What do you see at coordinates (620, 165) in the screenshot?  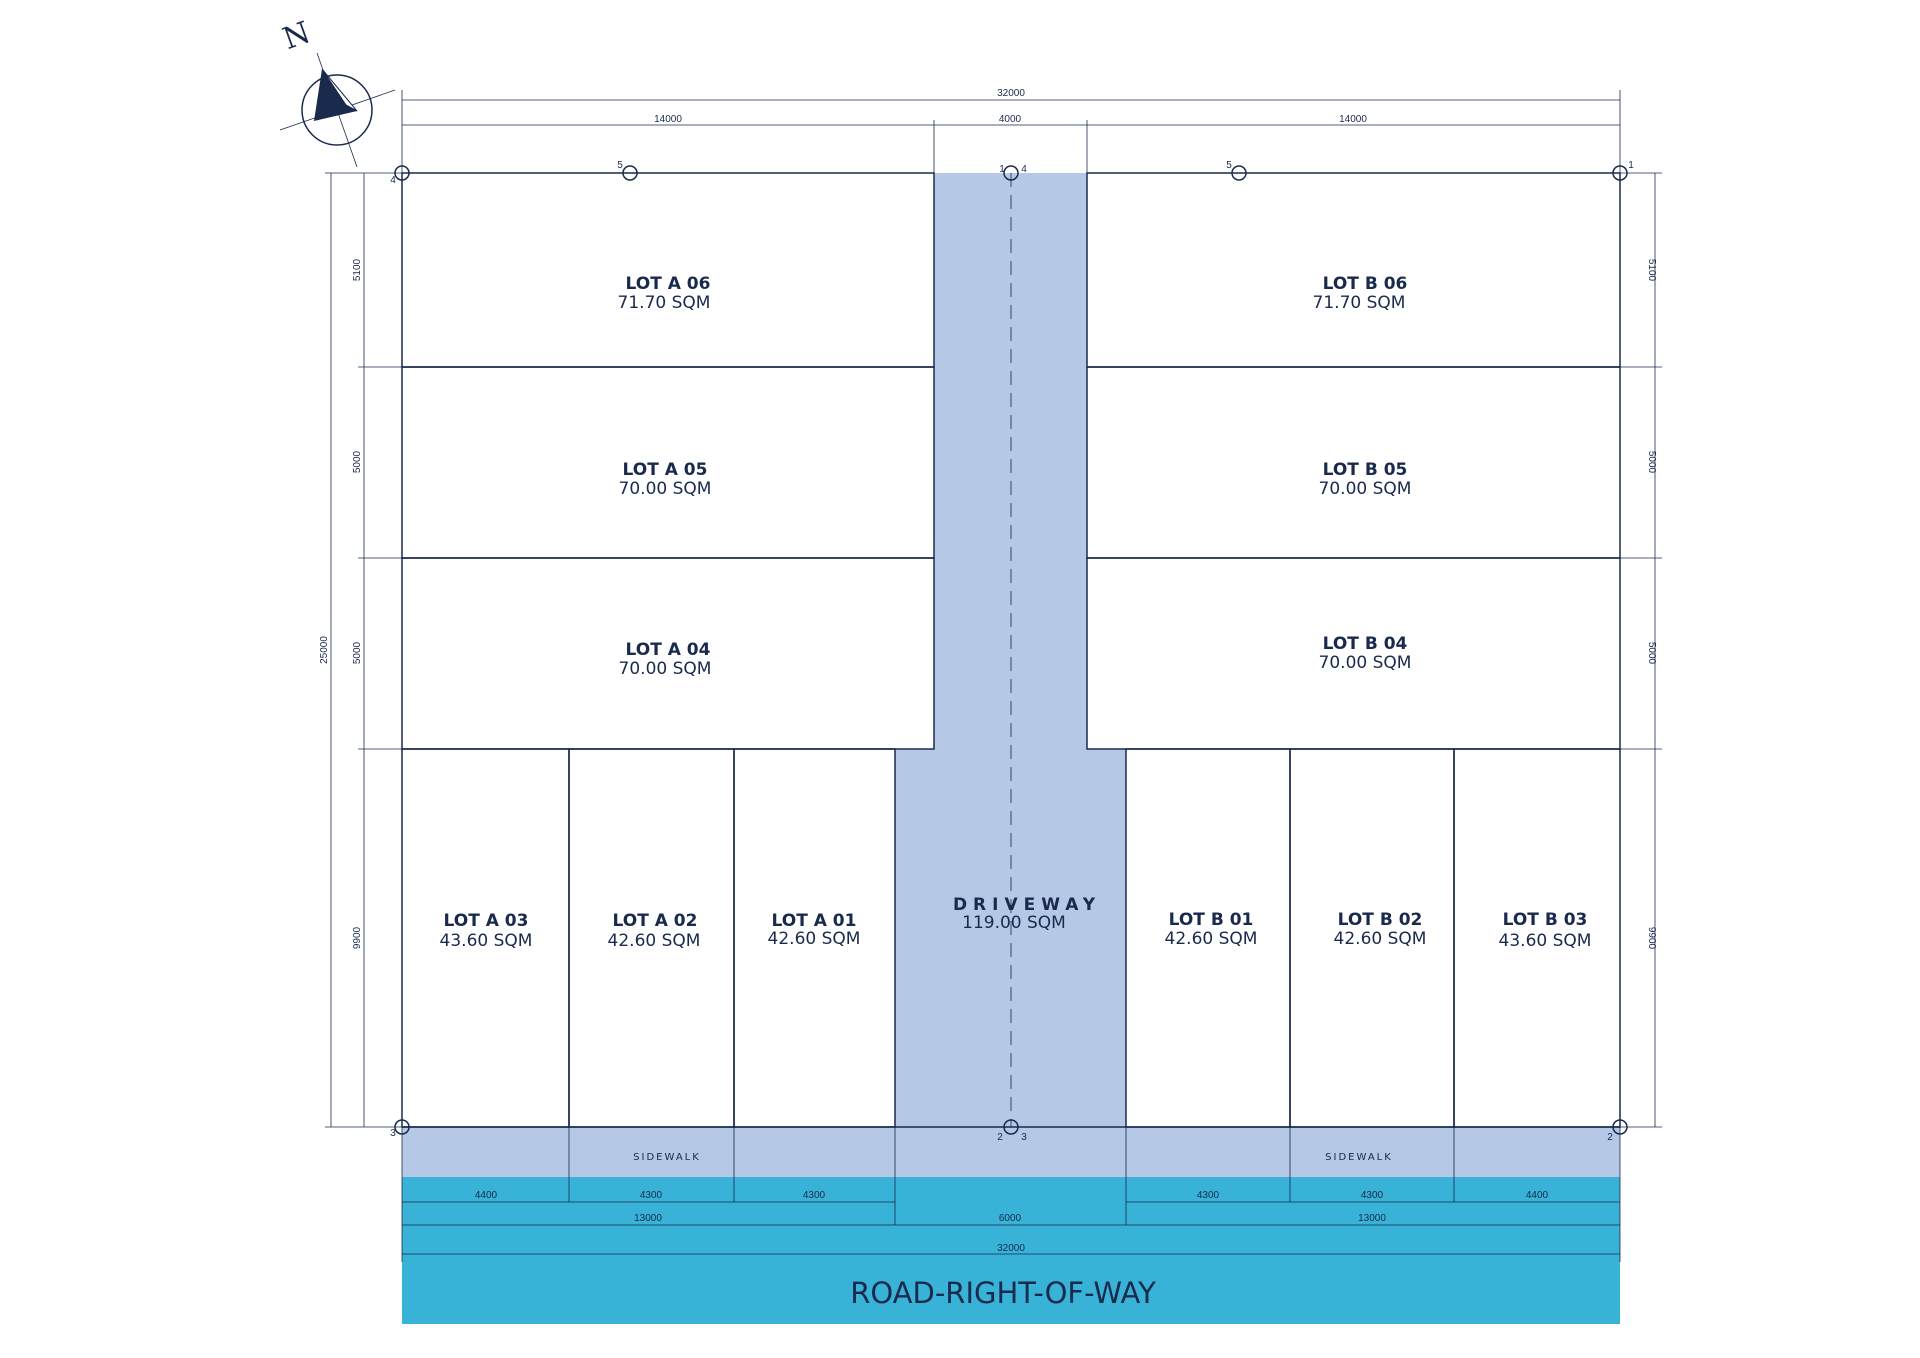 I see `mark-top-left-mid: 5` at bounding box center [620, 165].